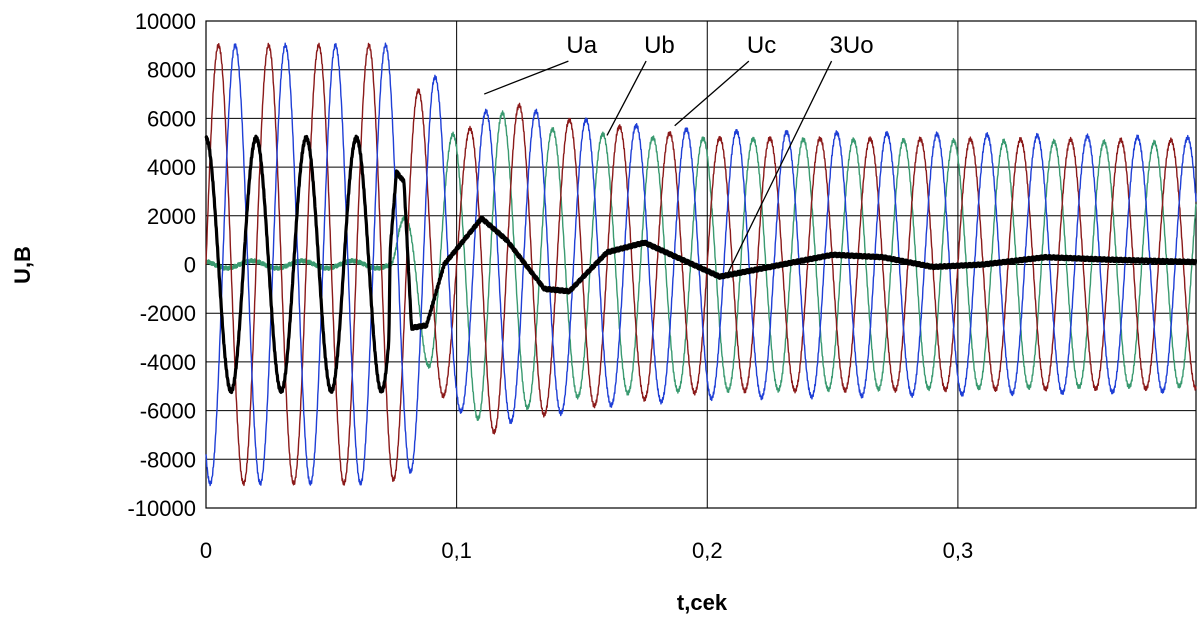  Describe the element at coordinates (168, 411) in the screenshot. I see `y-tick-label: -6000` at that location.